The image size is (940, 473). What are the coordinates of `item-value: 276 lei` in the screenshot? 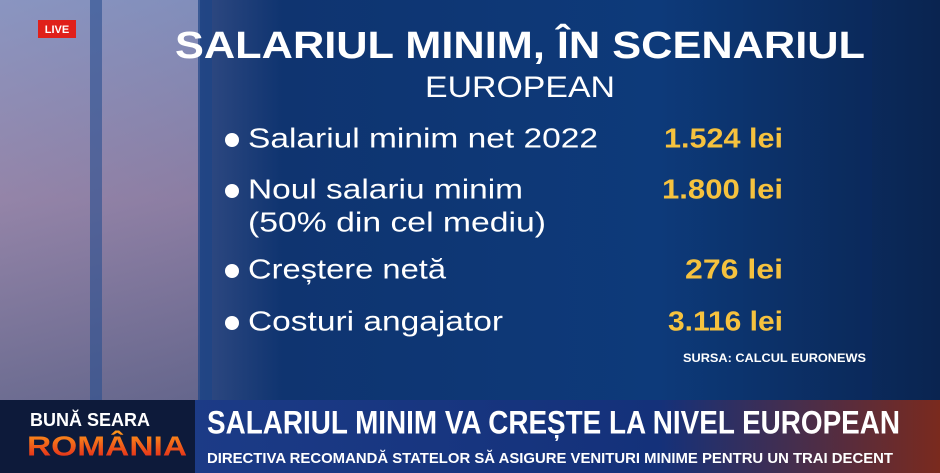 It's located at (734, 268).